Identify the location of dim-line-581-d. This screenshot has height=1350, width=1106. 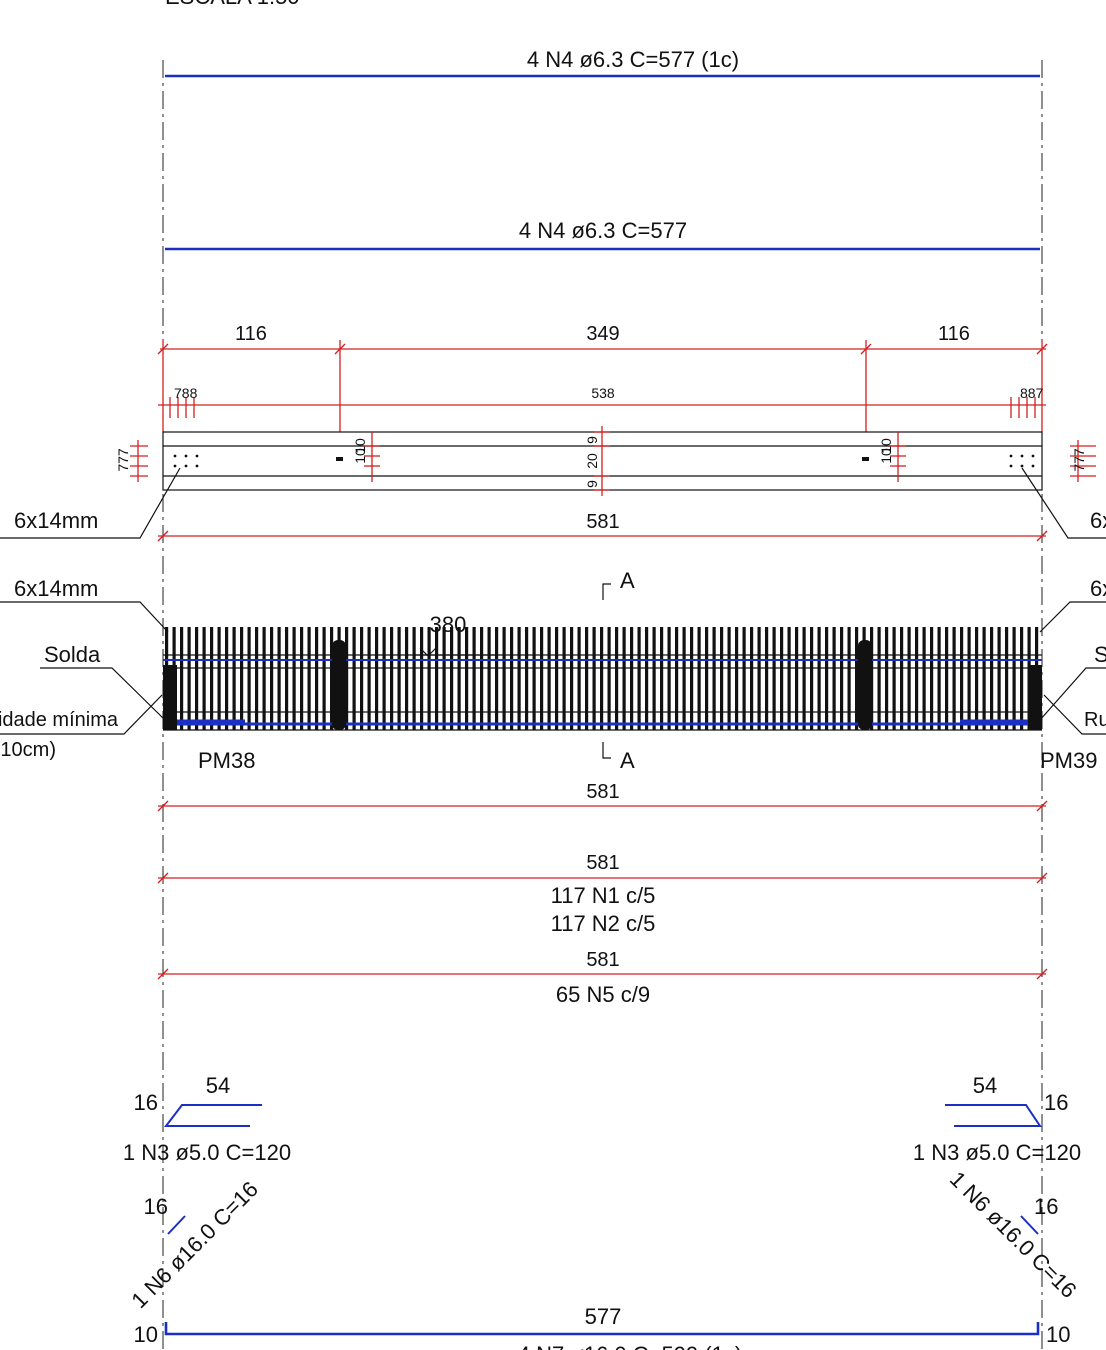
(602, 974).